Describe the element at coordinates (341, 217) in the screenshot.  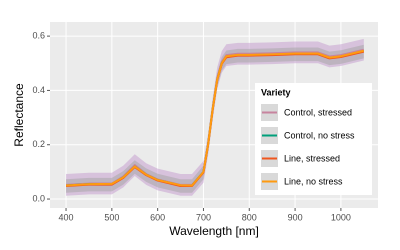
I see `x-tick-label: 1000` at that location.